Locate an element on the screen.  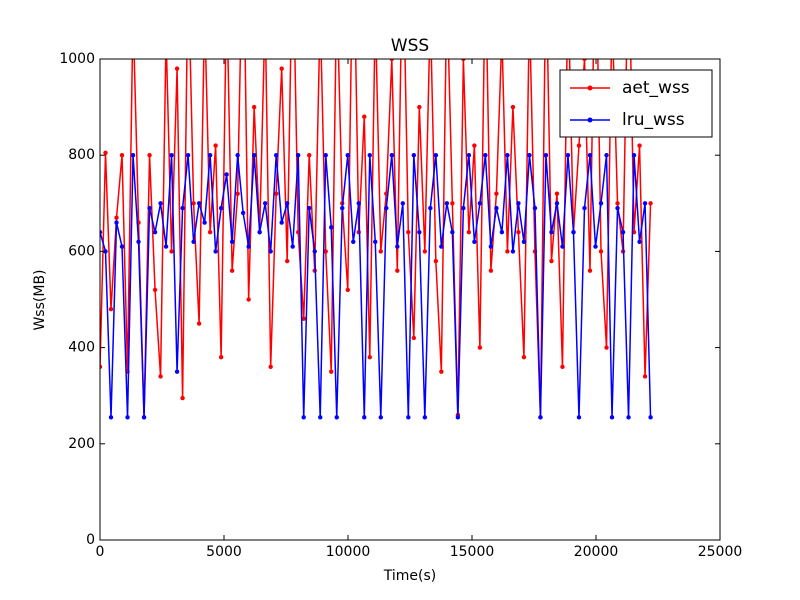
x-axis-label: Time(s) is located at coordinates (409, 576).